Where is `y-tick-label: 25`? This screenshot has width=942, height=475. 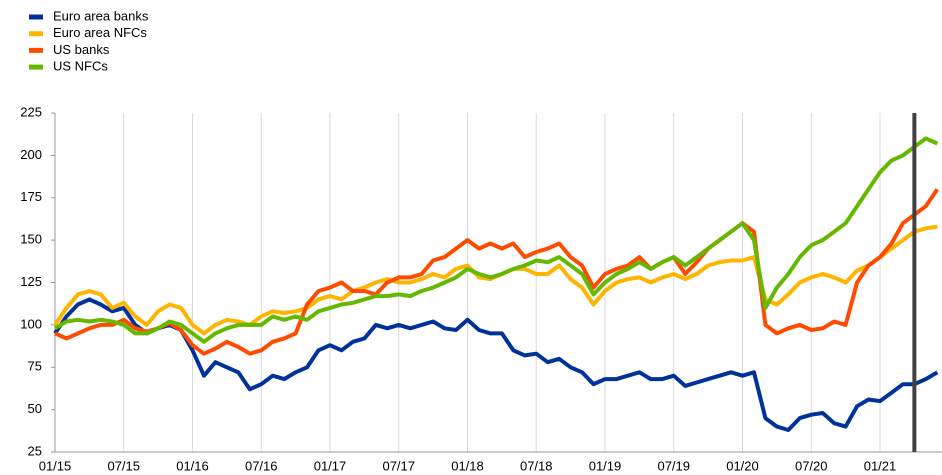 y-tick-label: 25 is located at coordinates (35, 450).